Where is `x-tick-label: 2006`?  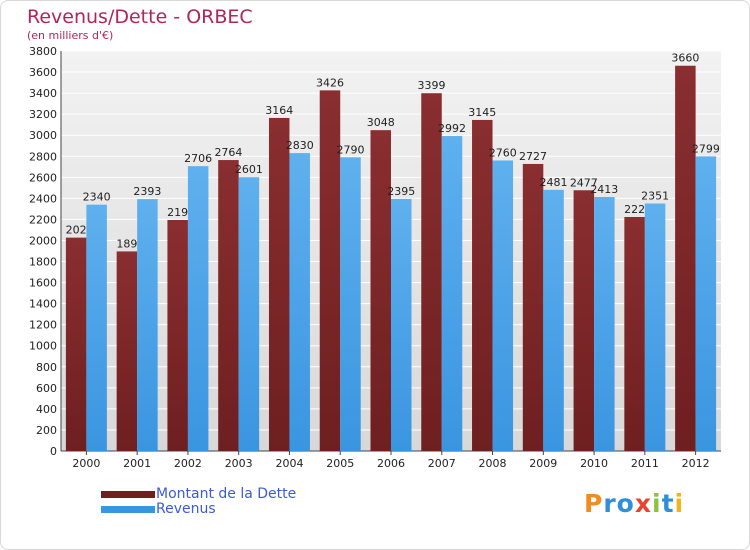 x-tick-label: 2006 is located at coordinates (391, 463).